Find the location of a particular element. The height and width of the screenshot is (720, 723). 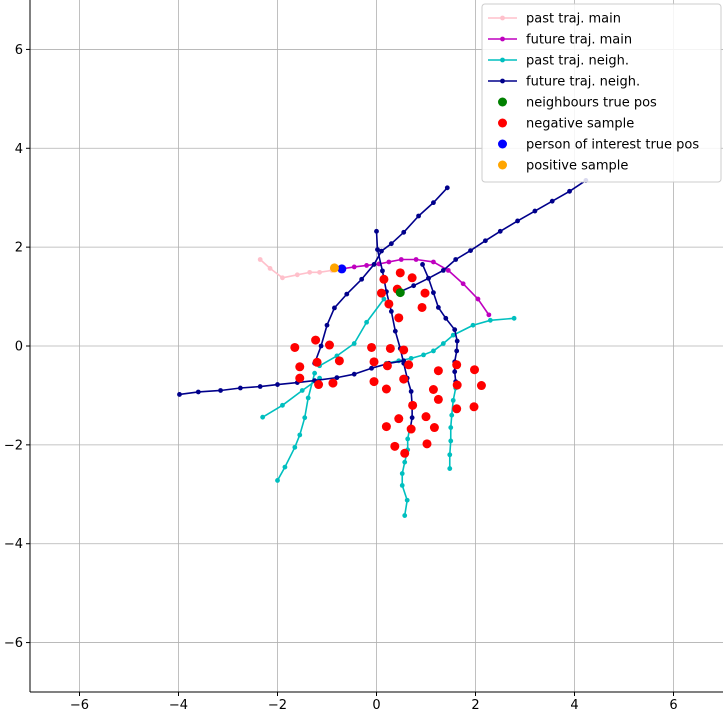

legend-entry: positive sample is located at coordinates (563, 166).